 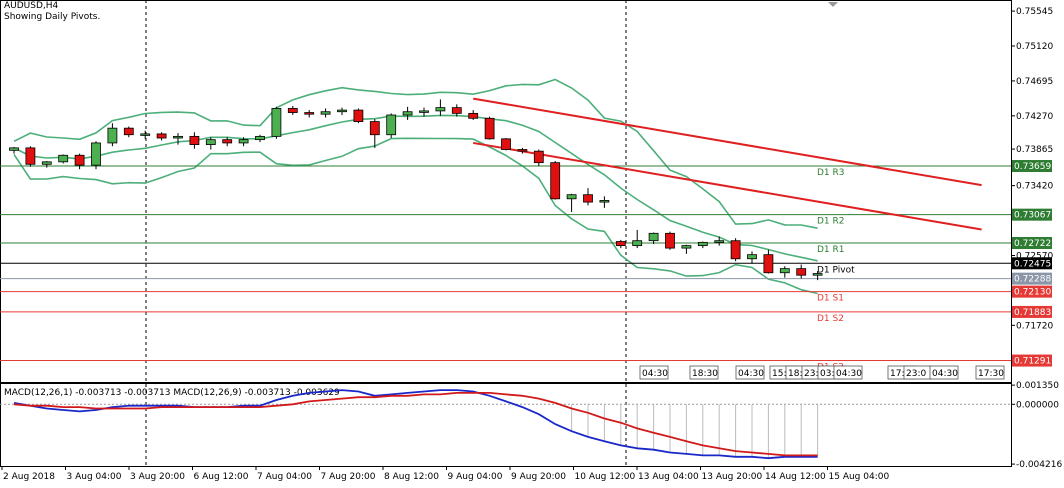 I want to click on y-tick-label-7: 0.71720, so click(x=1034, y=326).